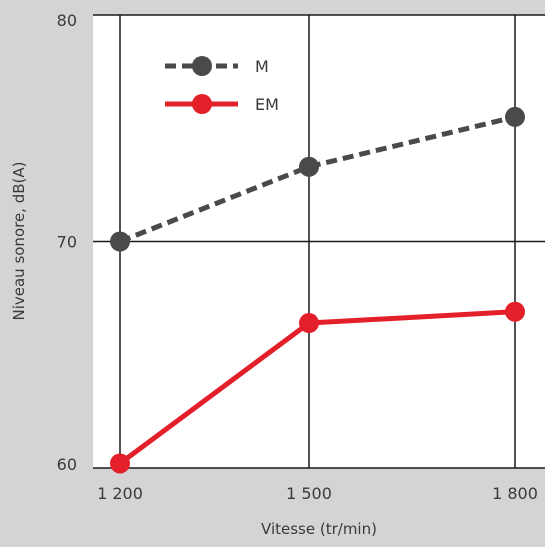 The width and height of the screenshot is (545, 547). I want to click on y-axis-title: Niveau sonore, dB(A), so click(19, 240).